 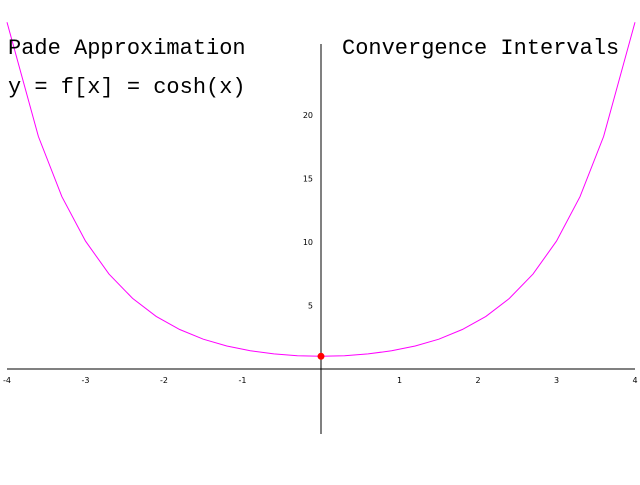 What do you see at coordinates (127, 87) in the screenshot?
I see `equation-label: y = f[x] = cosh(x)` at bounding box center [127, 87].